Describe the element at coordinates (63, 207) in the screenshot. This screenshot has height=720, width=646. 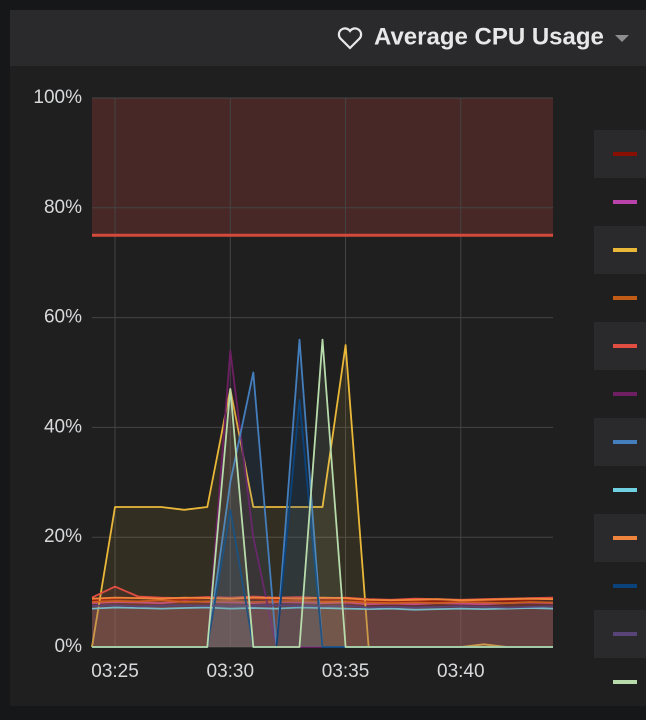
I see `y-tick-label: 80%` at that location.